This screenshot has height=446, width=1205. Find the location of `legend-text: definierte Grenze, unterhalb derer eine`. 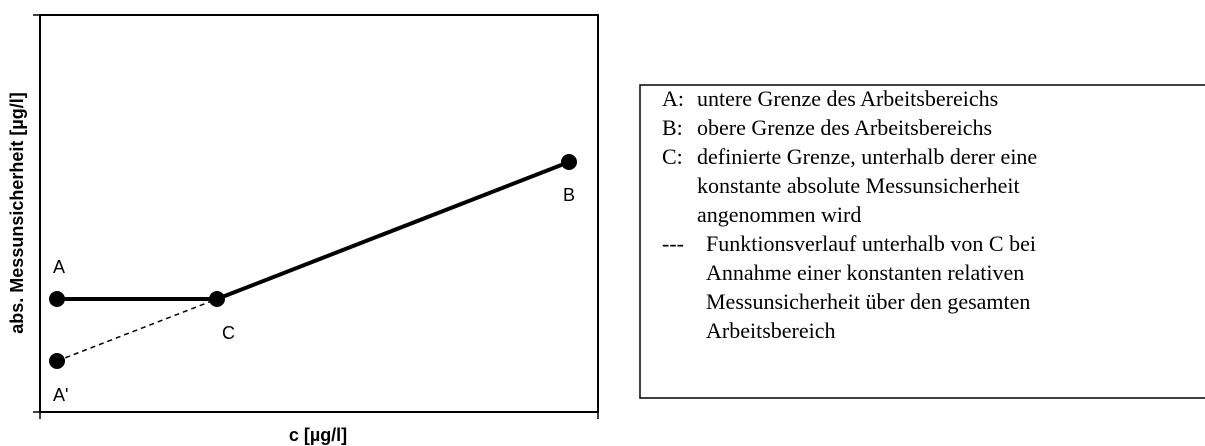

legend-text: definierte Grenze, unterhalb derer eine is located at coordinates (867, 156).